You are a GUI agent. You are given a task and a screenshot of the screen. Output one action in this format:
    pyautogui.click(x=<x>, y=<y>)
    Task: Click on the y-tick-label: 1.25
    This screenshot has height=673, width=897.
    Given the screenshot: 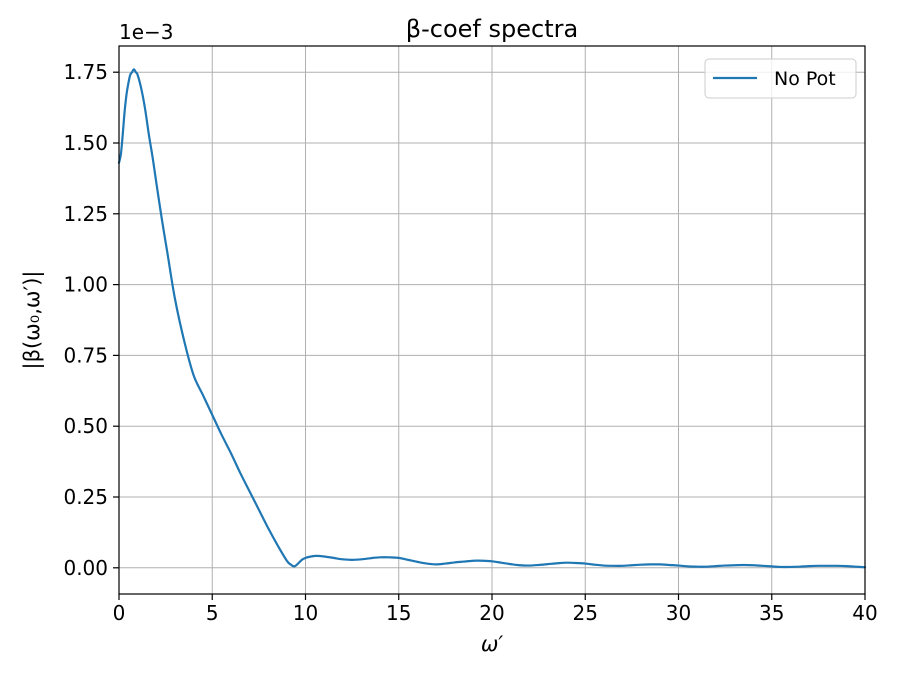 What is the action you would take?
    pyautogui.click(x=85, y=214)
    